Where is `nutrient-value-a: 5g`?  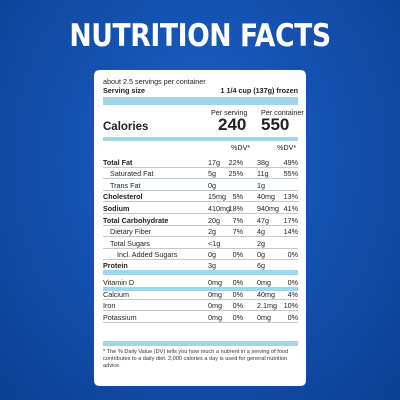 nutrient-value-a: 5g is located at coordinates (212, 173).